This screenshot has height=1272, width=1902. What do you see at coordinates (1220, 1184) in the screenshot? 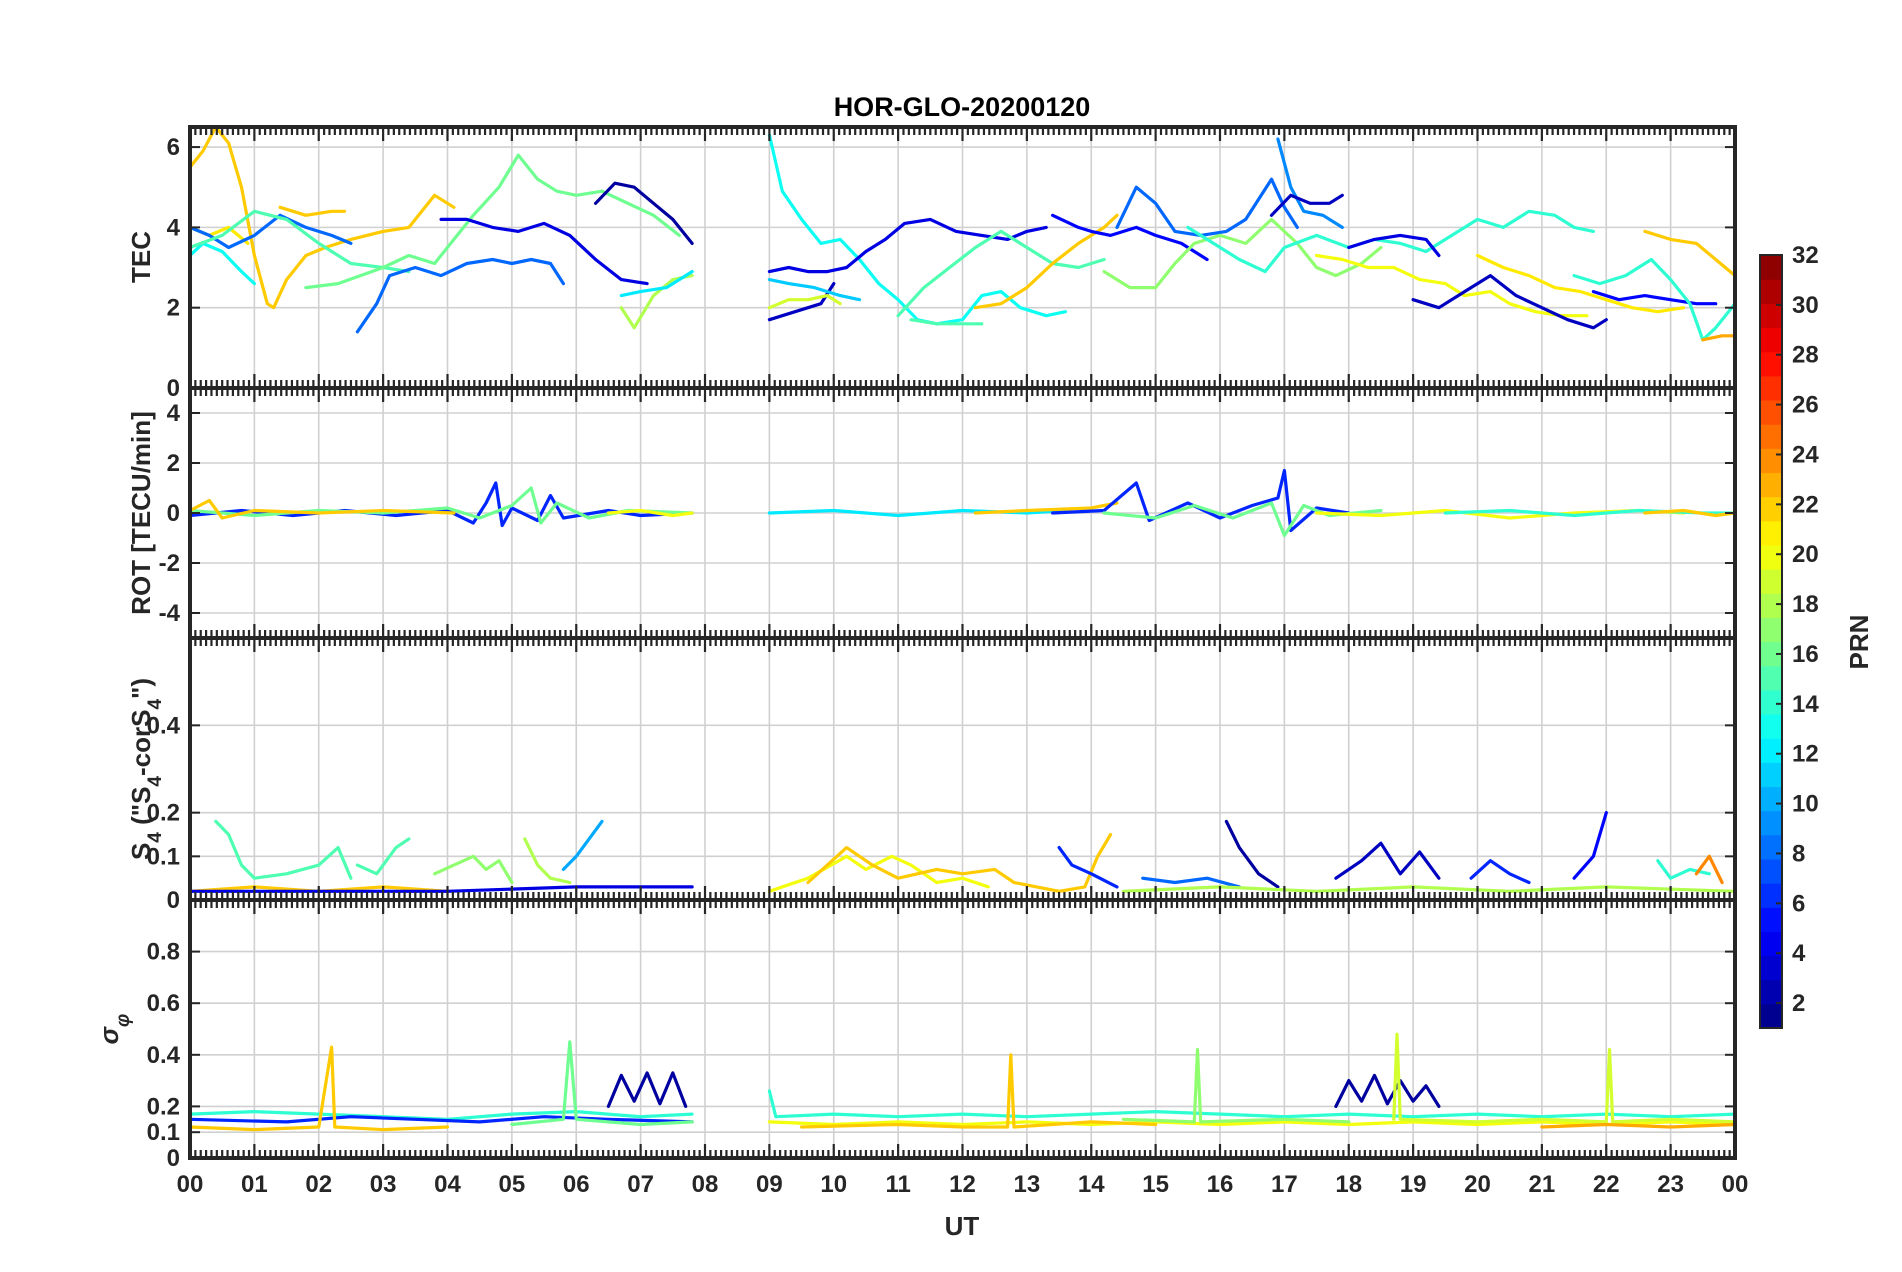
I see `x-tick-label: 16` at bounding box center [1220, 1184].